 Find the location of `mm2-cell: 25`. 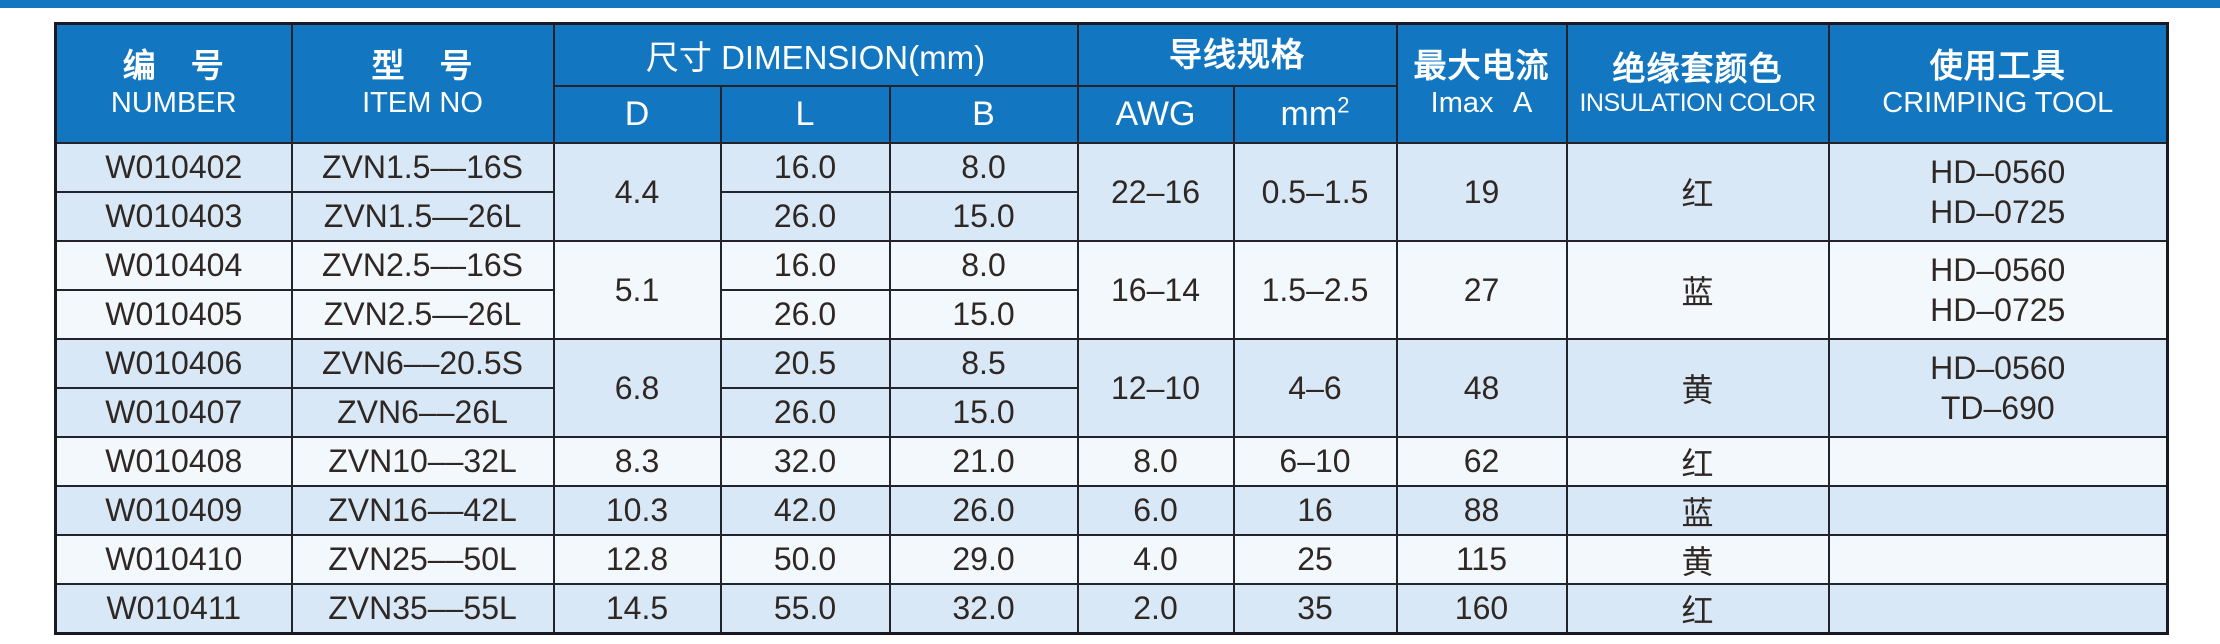

mm2-cell: 25 is located at coordinates (1315, 559).